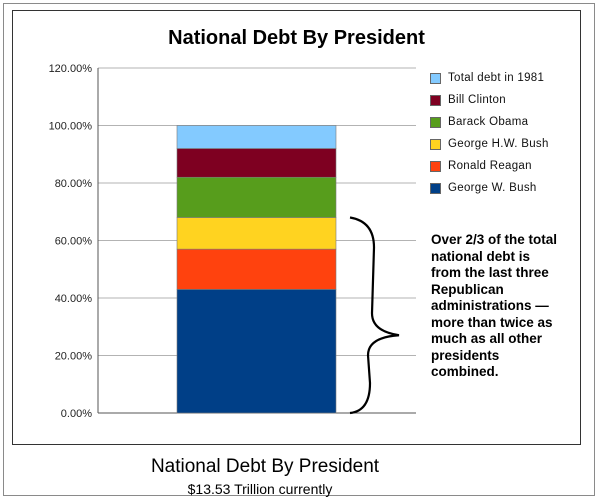 The height and width of the screenshot is (501, 600). I want to click on y-tick-label: 100.00%, so click(71, 127).